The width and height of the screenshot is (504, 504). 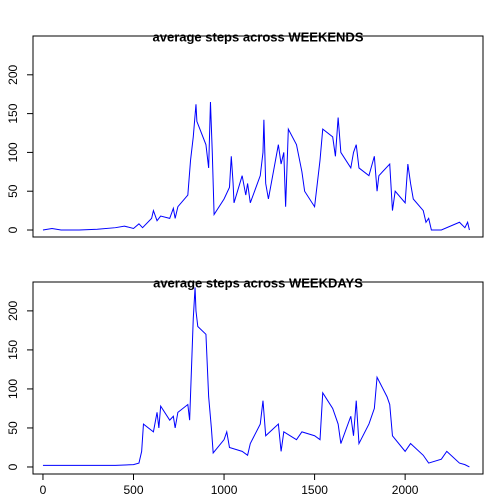 What do you see at coordinates (224, 490) in the screenshot?
I see `x-tick-label: 1000` at bounding box center [224, 490].